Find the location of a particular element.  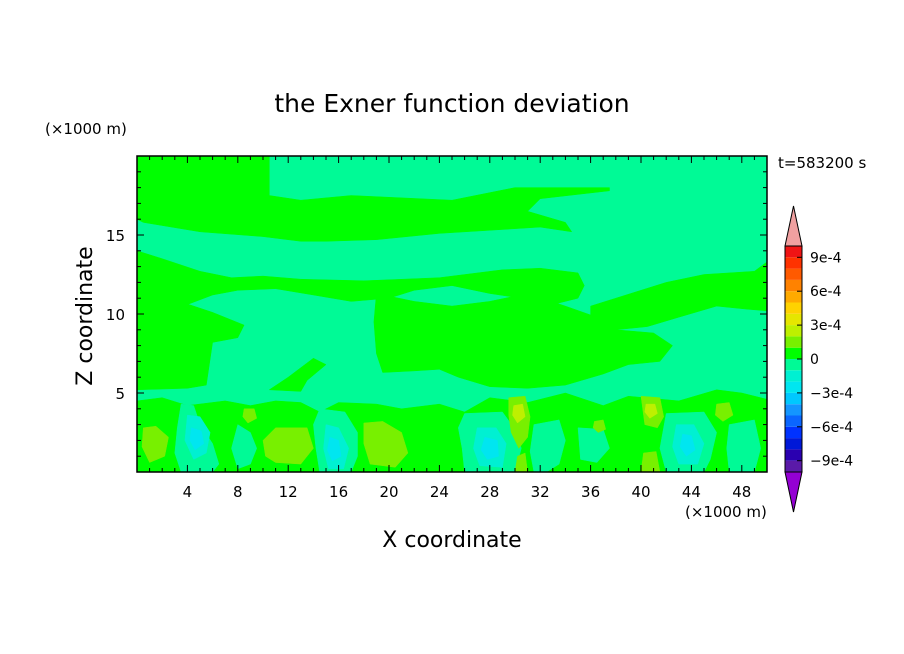

colorbar-min-arrow is located at coordinates (793, 492).